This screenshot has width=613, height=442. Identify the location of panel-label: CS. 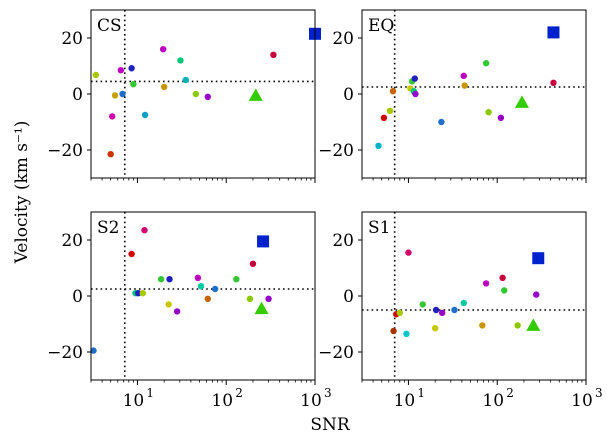
(109, 26).